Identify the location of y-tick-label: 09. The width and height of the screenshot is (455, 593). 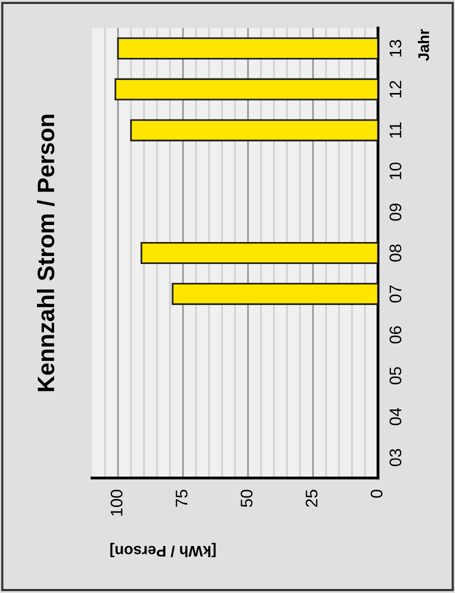
(396, 212).